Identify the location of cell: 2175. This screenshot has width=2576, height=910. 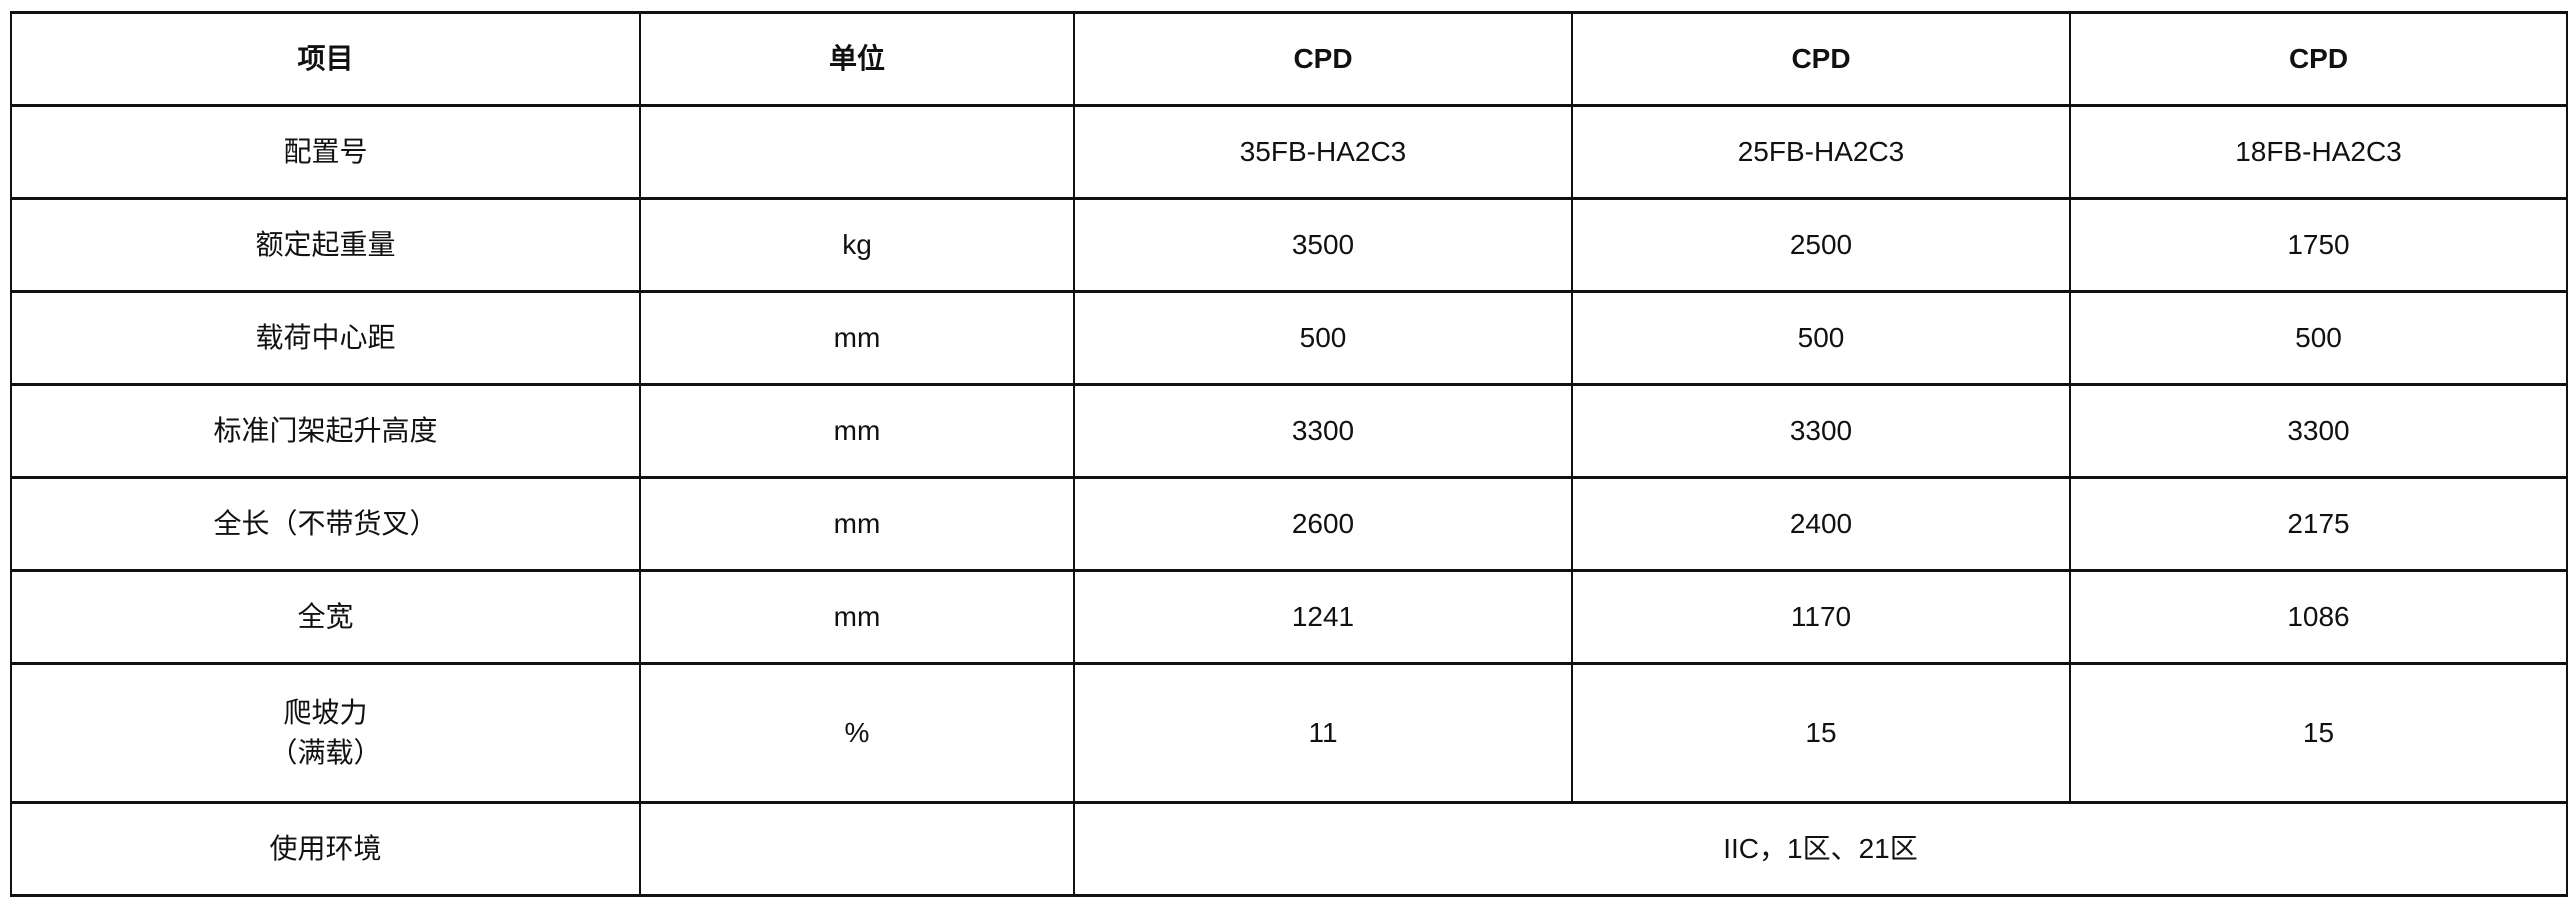
(2318, 524).